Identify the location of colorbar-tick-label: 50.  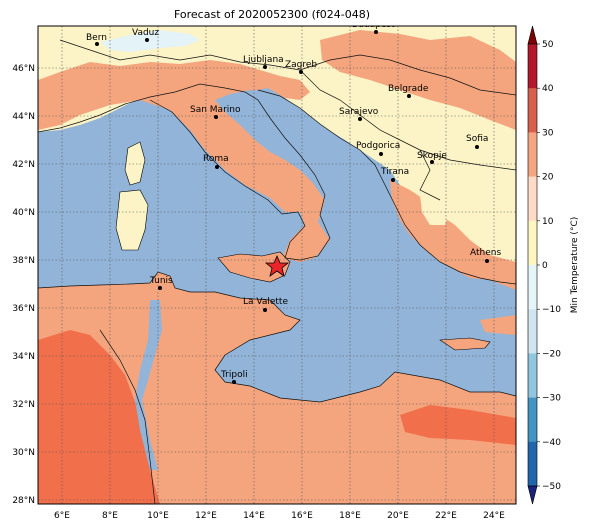
(548, 45).